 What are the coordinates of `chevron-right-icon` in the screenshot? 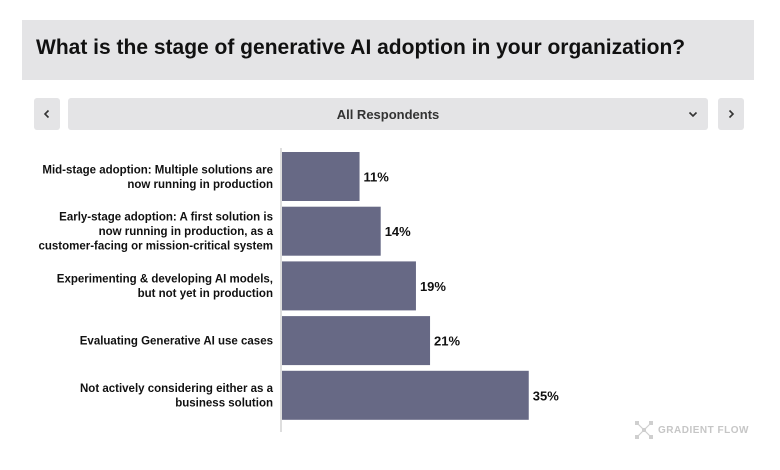 It's located at (731, 114).